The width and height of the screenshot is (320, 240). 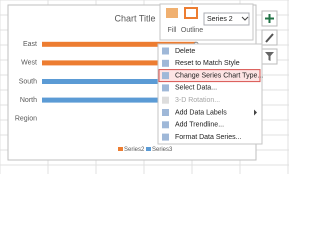 What do you see at coordinates (191, 13) in the screenshot?
I see `outline-icon` at bounding box center [191, 13].